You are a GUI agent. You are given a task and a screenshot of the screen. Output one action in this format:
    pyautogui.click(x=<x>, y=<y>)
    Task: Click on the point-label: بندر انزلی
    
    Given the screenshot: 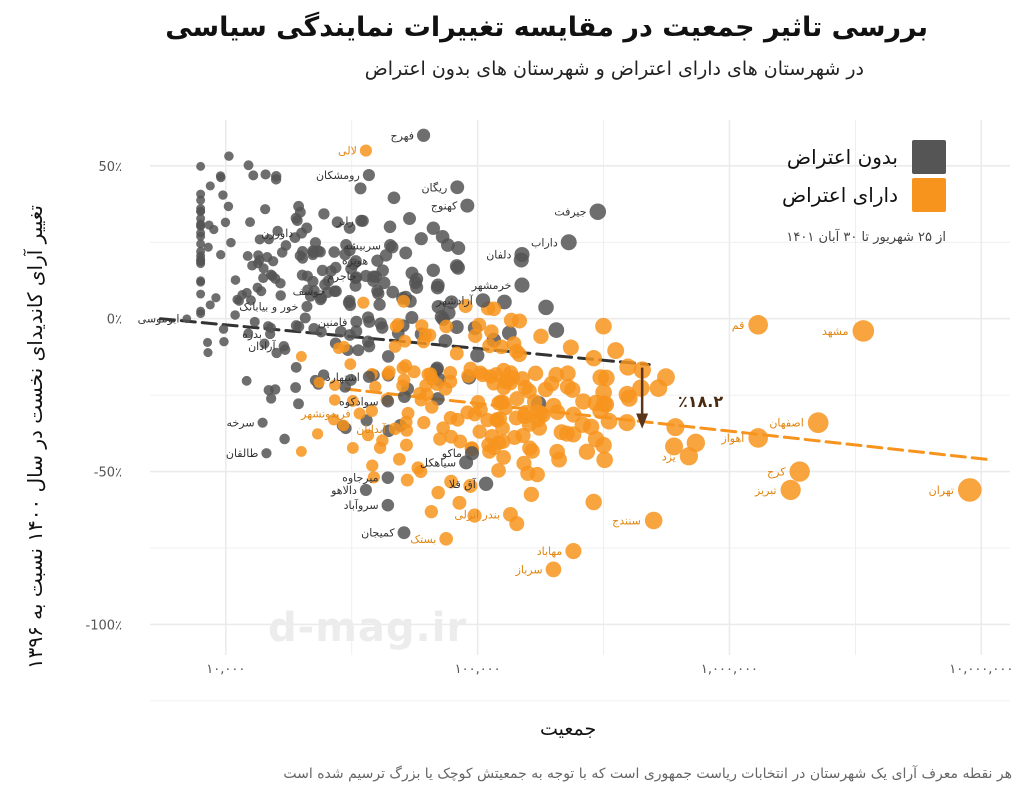 What is the action you would take?
    pyautogui.click(x=477, y=514)
    